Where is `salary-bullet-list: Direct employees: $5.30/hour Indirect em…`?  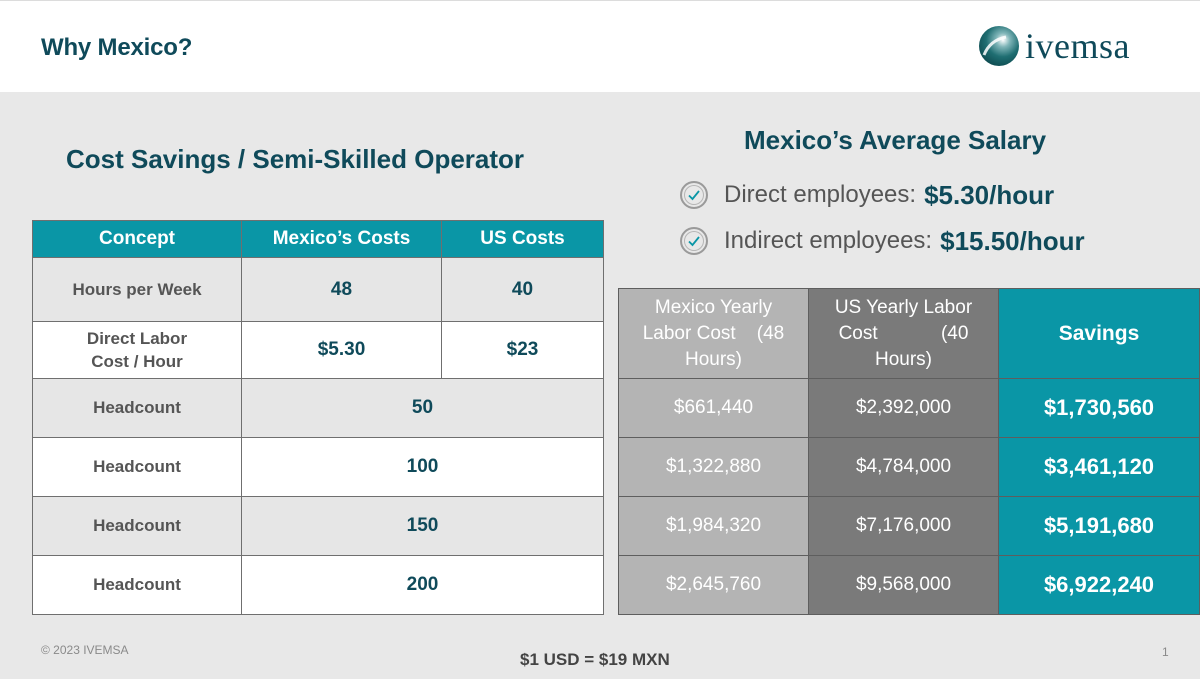 salary-bullet-list: Direct employees: $5.30/hour Indirect em… is located at coordinates (882, 218).